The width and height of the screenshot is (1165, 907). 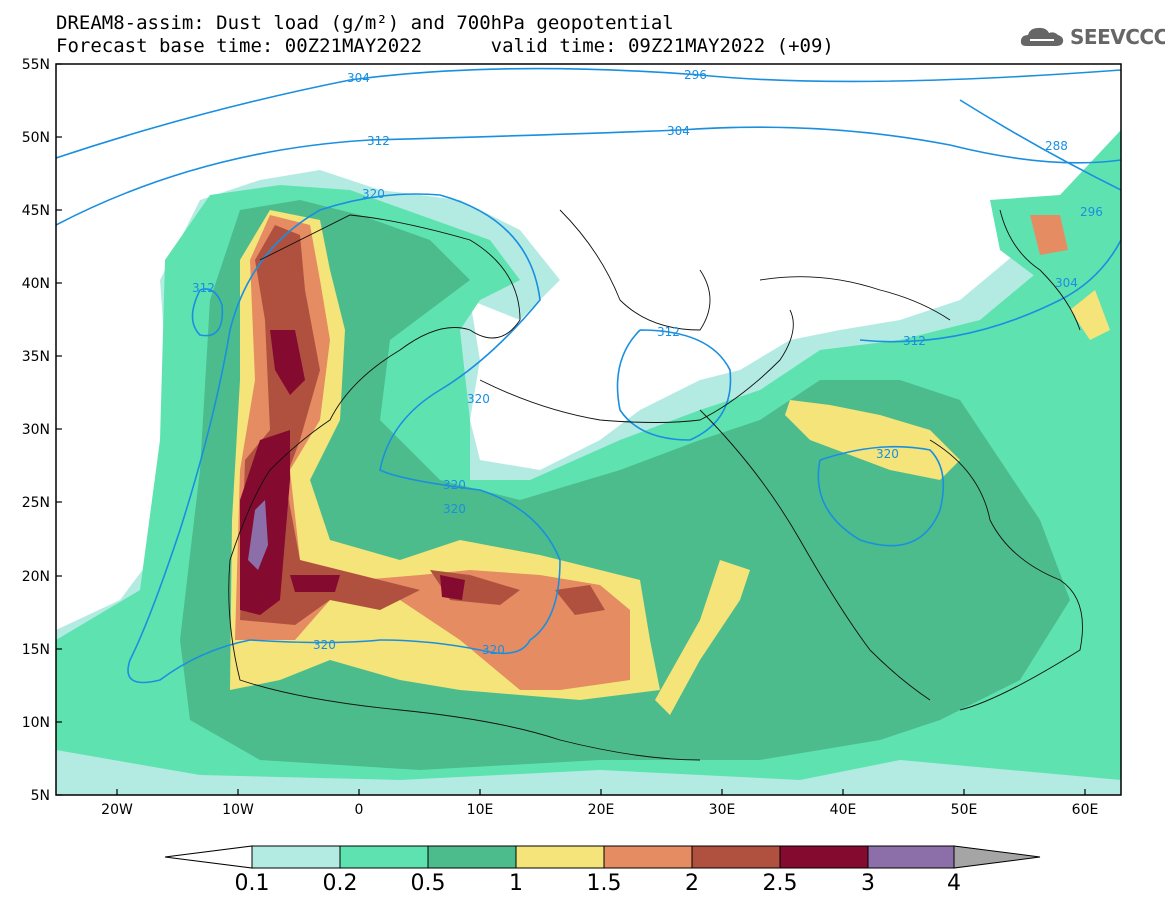 I want to click on colorbar-label: 4, so click(x=954, y=883).